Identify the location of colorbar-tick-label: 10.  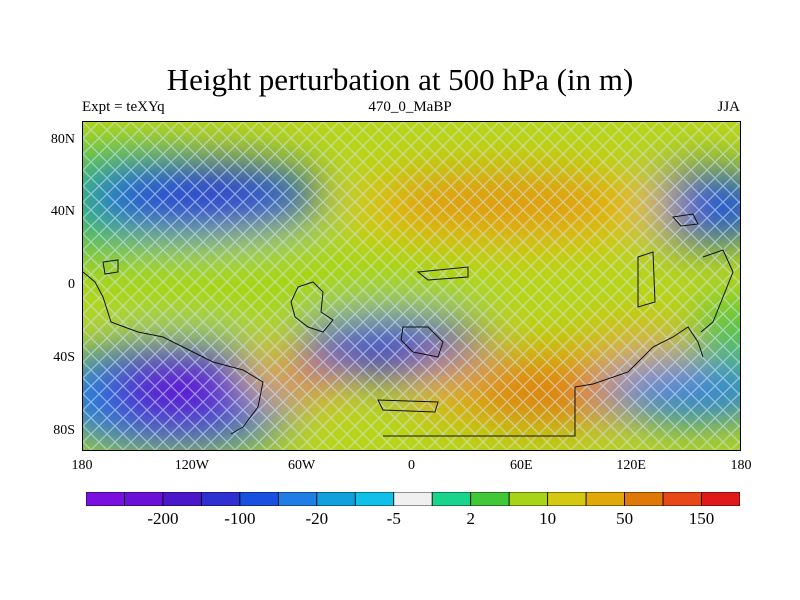
(548, 518).